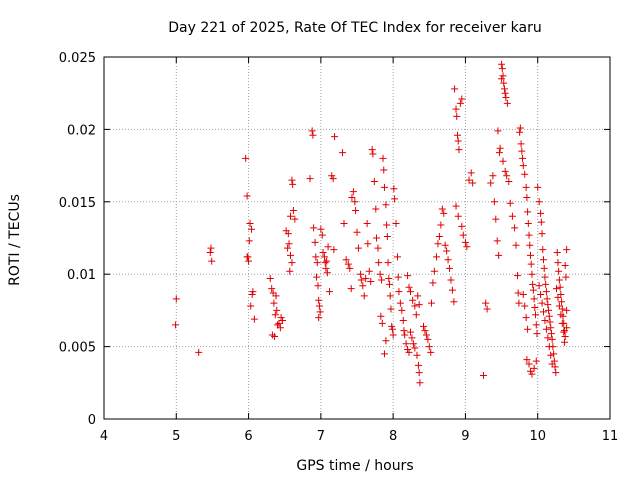 Image resolution: width=640 pixels, height=480 pixels. I want to click on y-tick-label: 0, so click(92, 420).